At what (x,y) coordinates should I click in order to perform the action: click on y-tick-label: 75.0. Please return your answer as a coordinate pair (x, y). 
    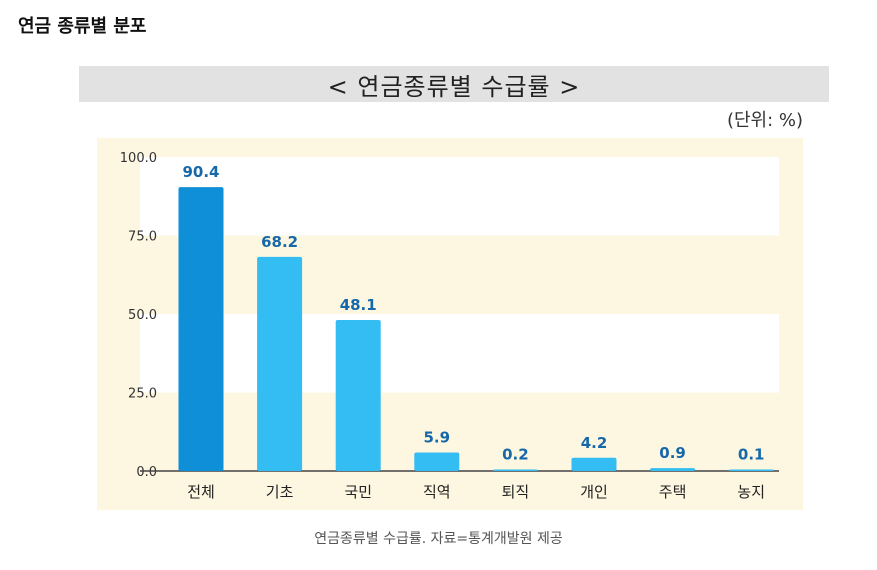
    Looking at the image, I should click on (142, 237).